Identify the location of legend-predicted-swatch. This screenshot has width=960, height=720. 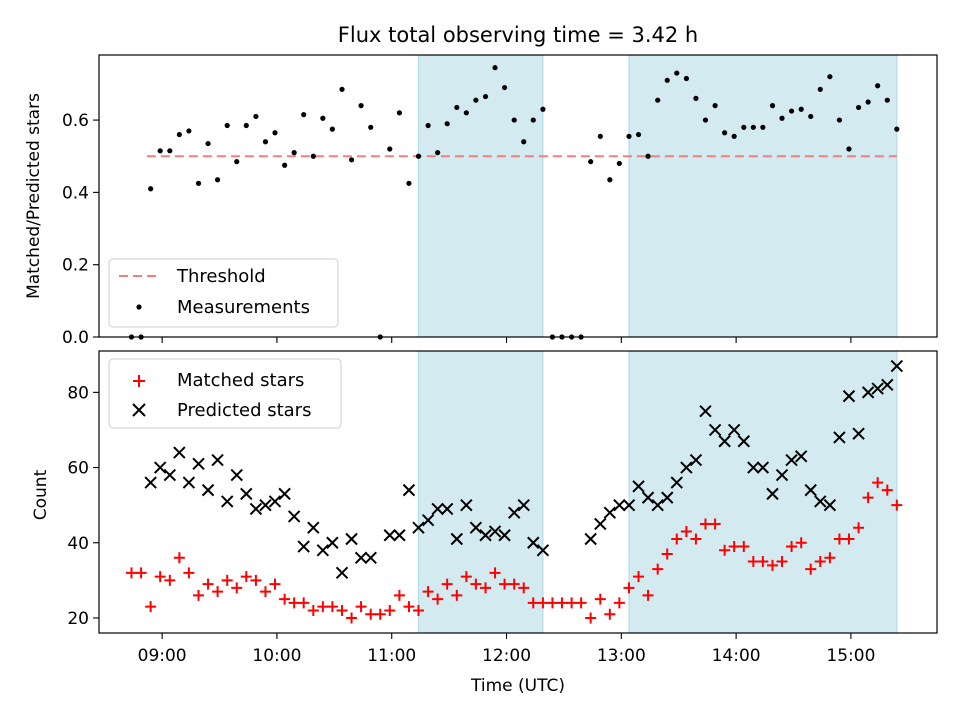
(139, 410).